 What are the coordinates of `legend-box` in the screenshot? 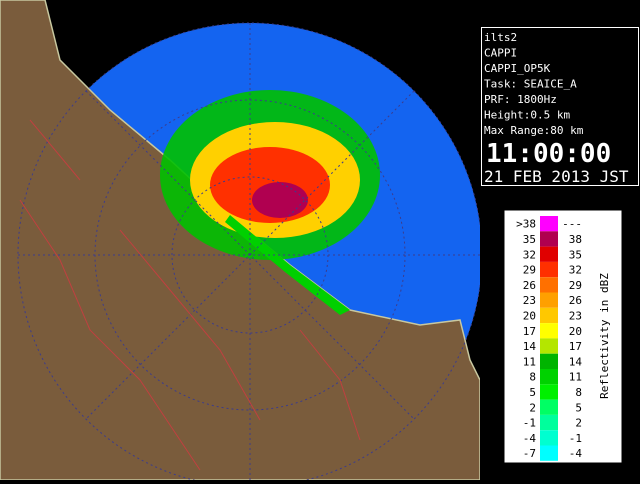 It's located at (563, 336).